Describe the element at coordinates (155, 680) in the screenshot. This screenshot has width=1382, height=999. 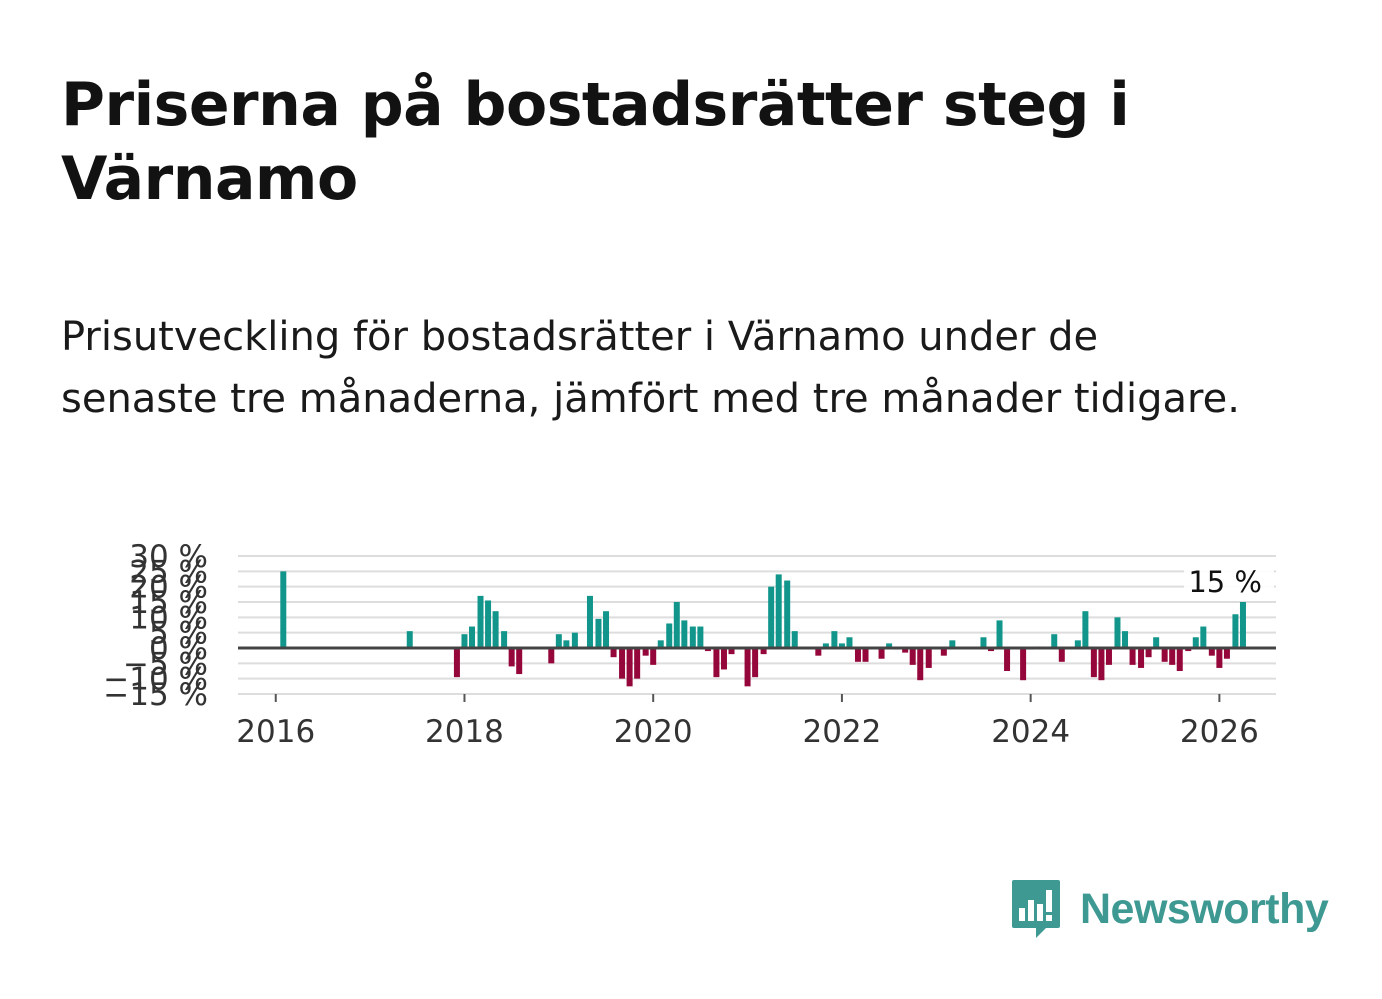
I see `y-tick-label: −10 %` at that location.